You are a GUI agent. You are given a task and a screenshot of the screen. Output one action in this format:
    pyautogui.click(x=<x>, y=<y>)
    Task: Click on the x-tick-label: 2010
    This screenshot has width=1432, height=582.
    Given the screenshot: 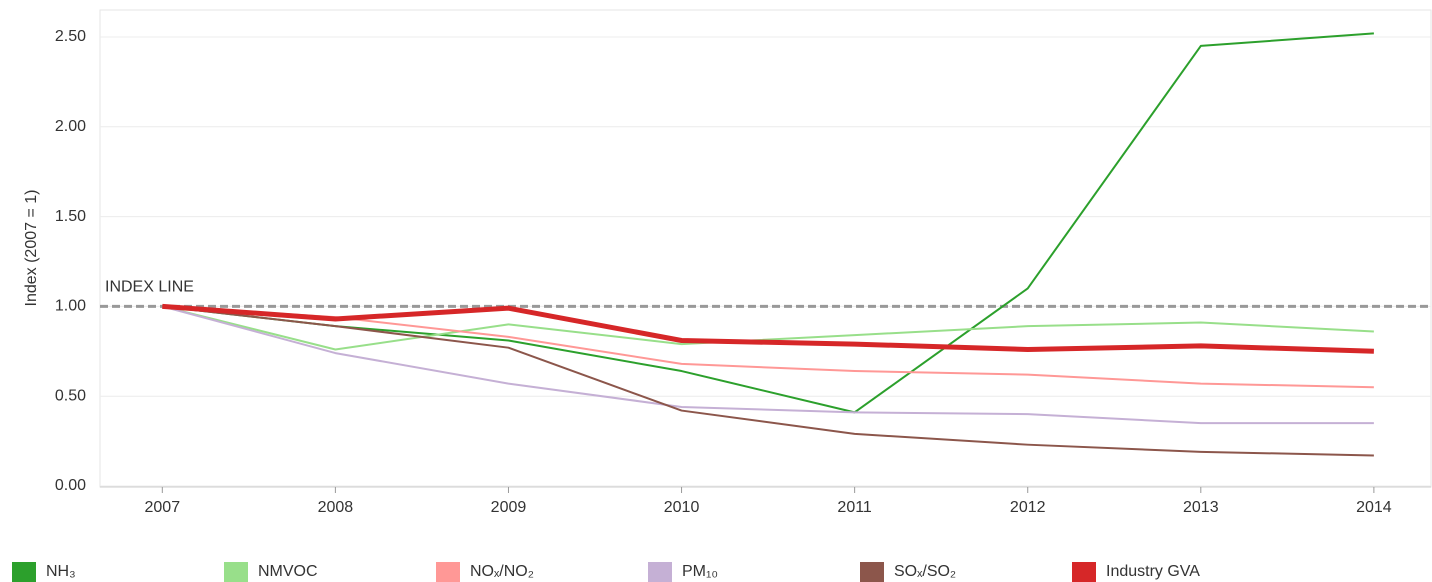 What is the action you would take?
    pyautogui.click(x=682, y=507)
    